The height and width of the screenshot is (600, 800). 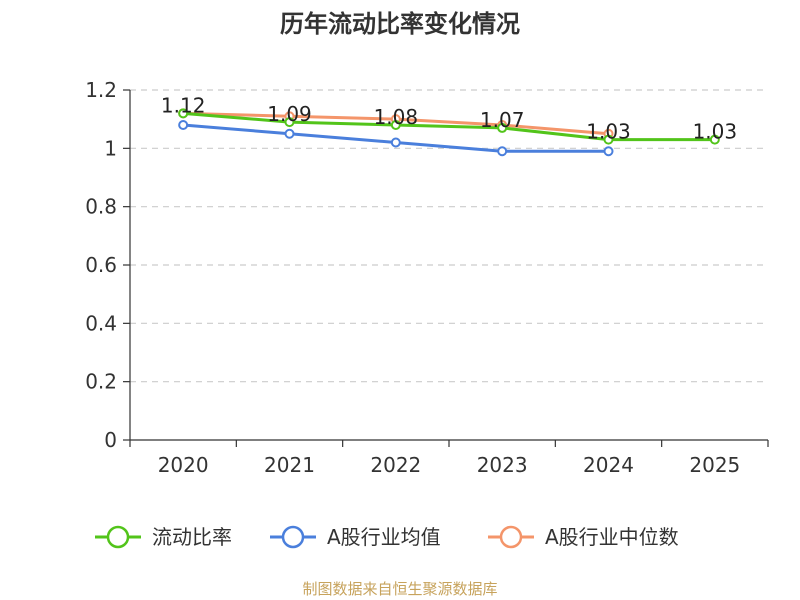 I want to click on y-tick-label: 0.2, so click(x=101, y=382).